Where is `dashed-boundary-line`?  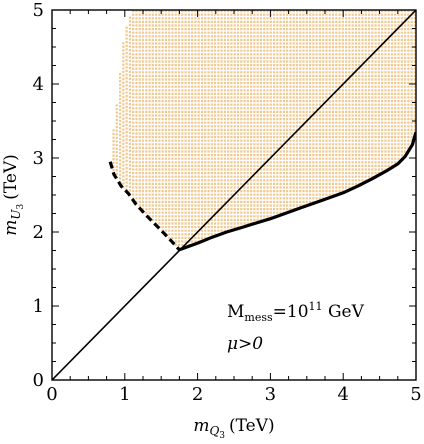 dashed-boundary-line is located at coordinates (144, 206).